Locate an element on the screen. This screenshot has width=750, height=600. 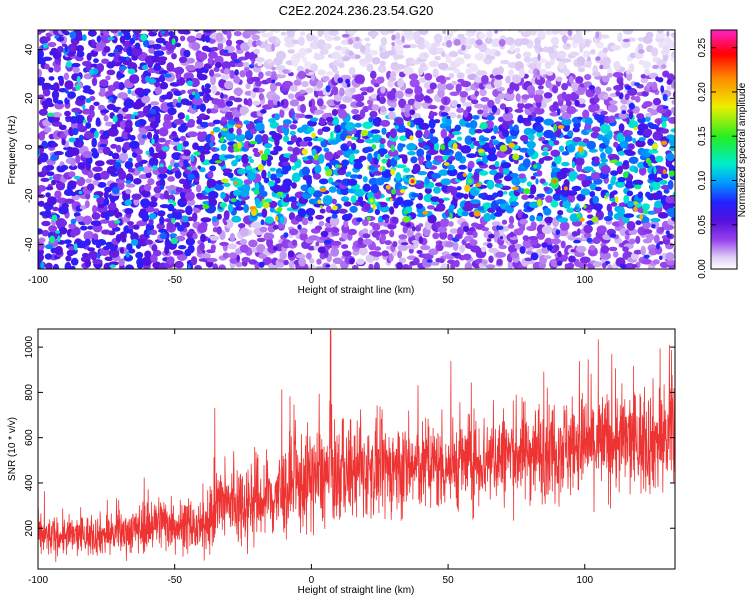
colorbar-tick-label-4: 0.20 is located at coordinates (702, 92).